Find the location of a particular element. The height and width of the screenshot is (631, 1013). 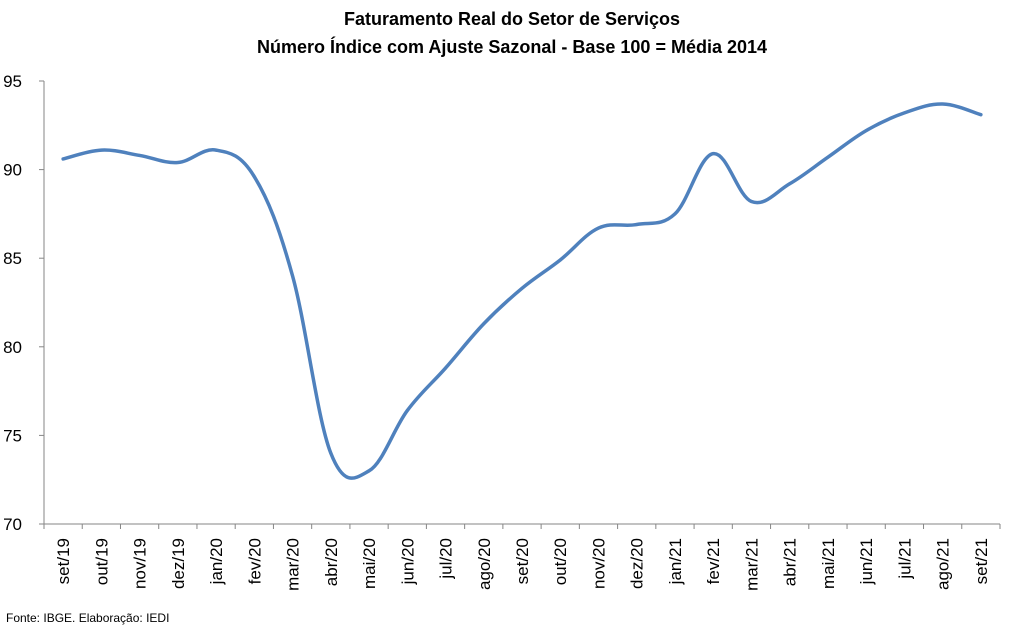

y-tick-label: 80 is located at coordinates (12, 347).